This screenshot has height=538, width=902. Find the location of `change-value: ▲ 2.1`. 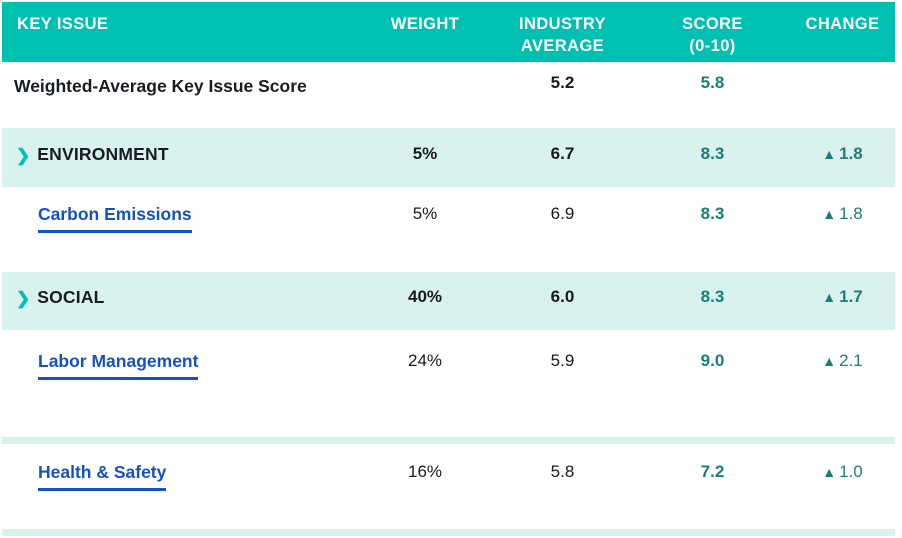

change-value: ▲ 2.1 is located at coordinates (842, 361).